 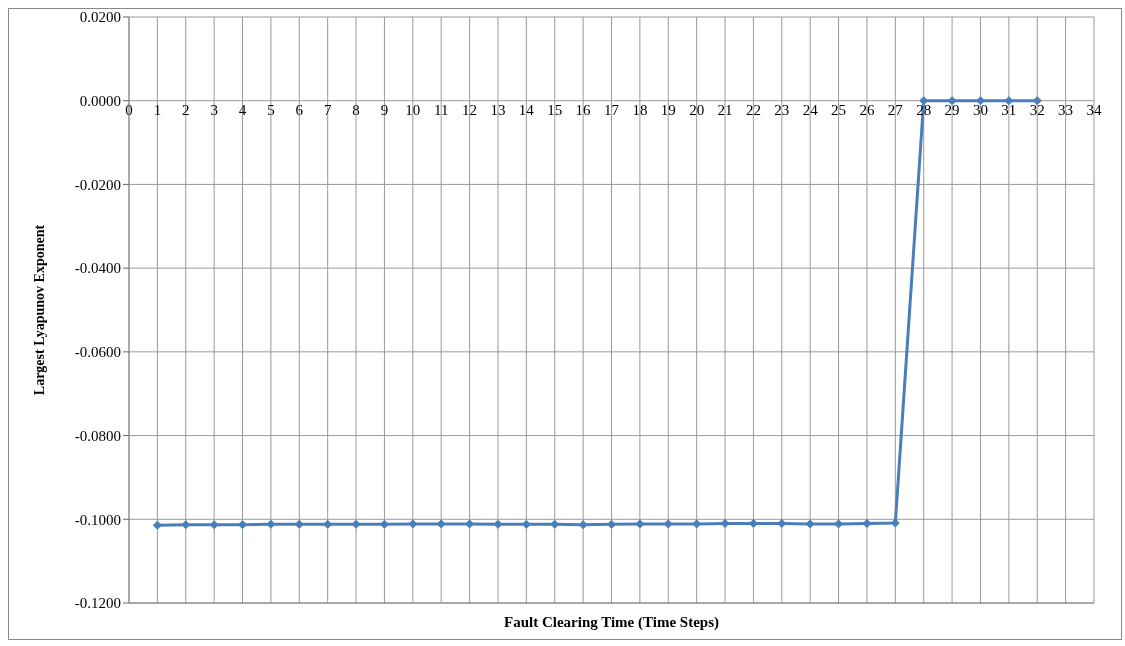 What do you see at coordinates (299, 109) in the screenshot?
I see `x-tick-label: 6` at bounding box center [299, 109].